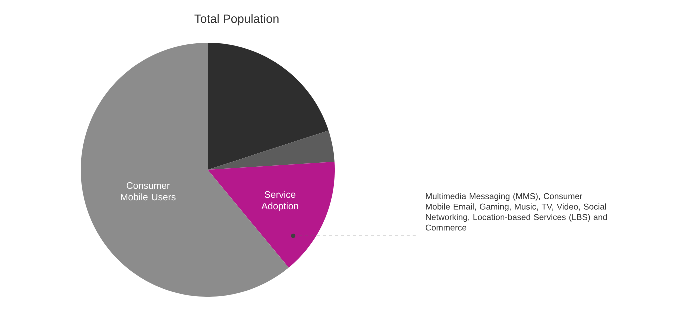  What do you see at coordinates (148, 191) in the screenshot?
I see `slice-label: Consumer Mobile Users` at bounding box center [148, 191].